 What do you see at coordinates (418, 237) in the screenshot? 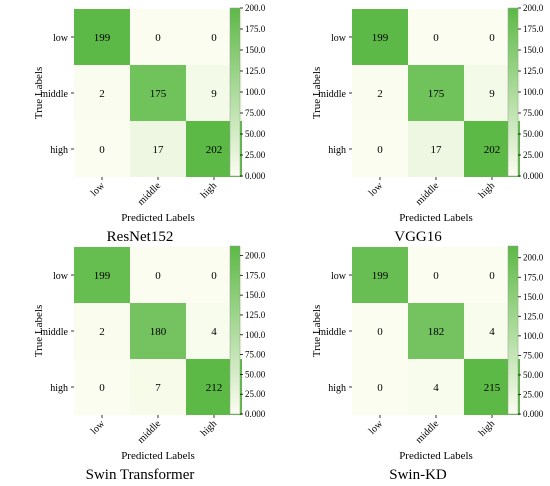
I see `caption-vgg16: VGG16` at bounding box center [418, 237].